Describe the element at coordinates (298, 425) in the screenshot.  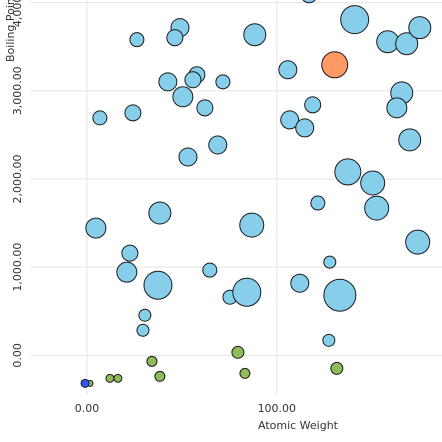
I see `x-axis-title: Atomic Weight` at that location.